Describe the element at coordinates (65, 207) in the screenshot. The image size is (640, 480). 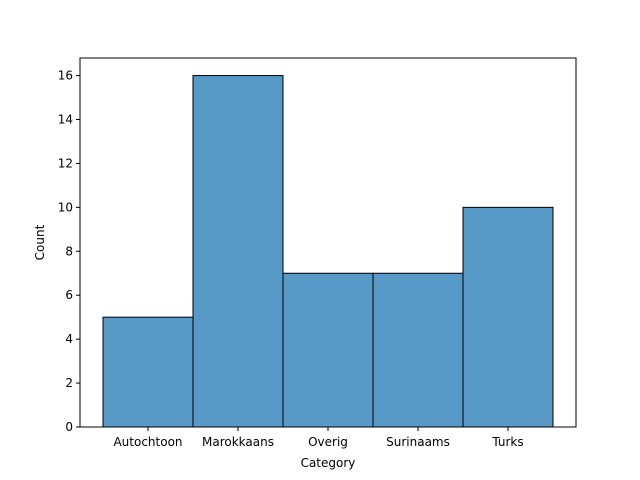
I see `y-tick-label: 10` at that location.